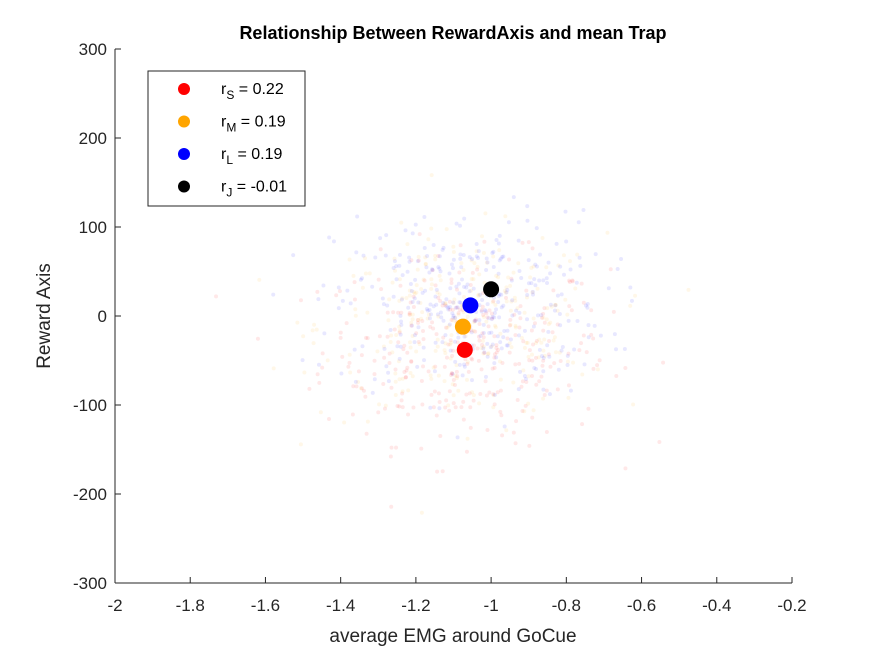 The image size is (875, 656). Describe the element at coordinates (190, 605) in the screenshot. I see `x-tick-label: -1.8` at that location.